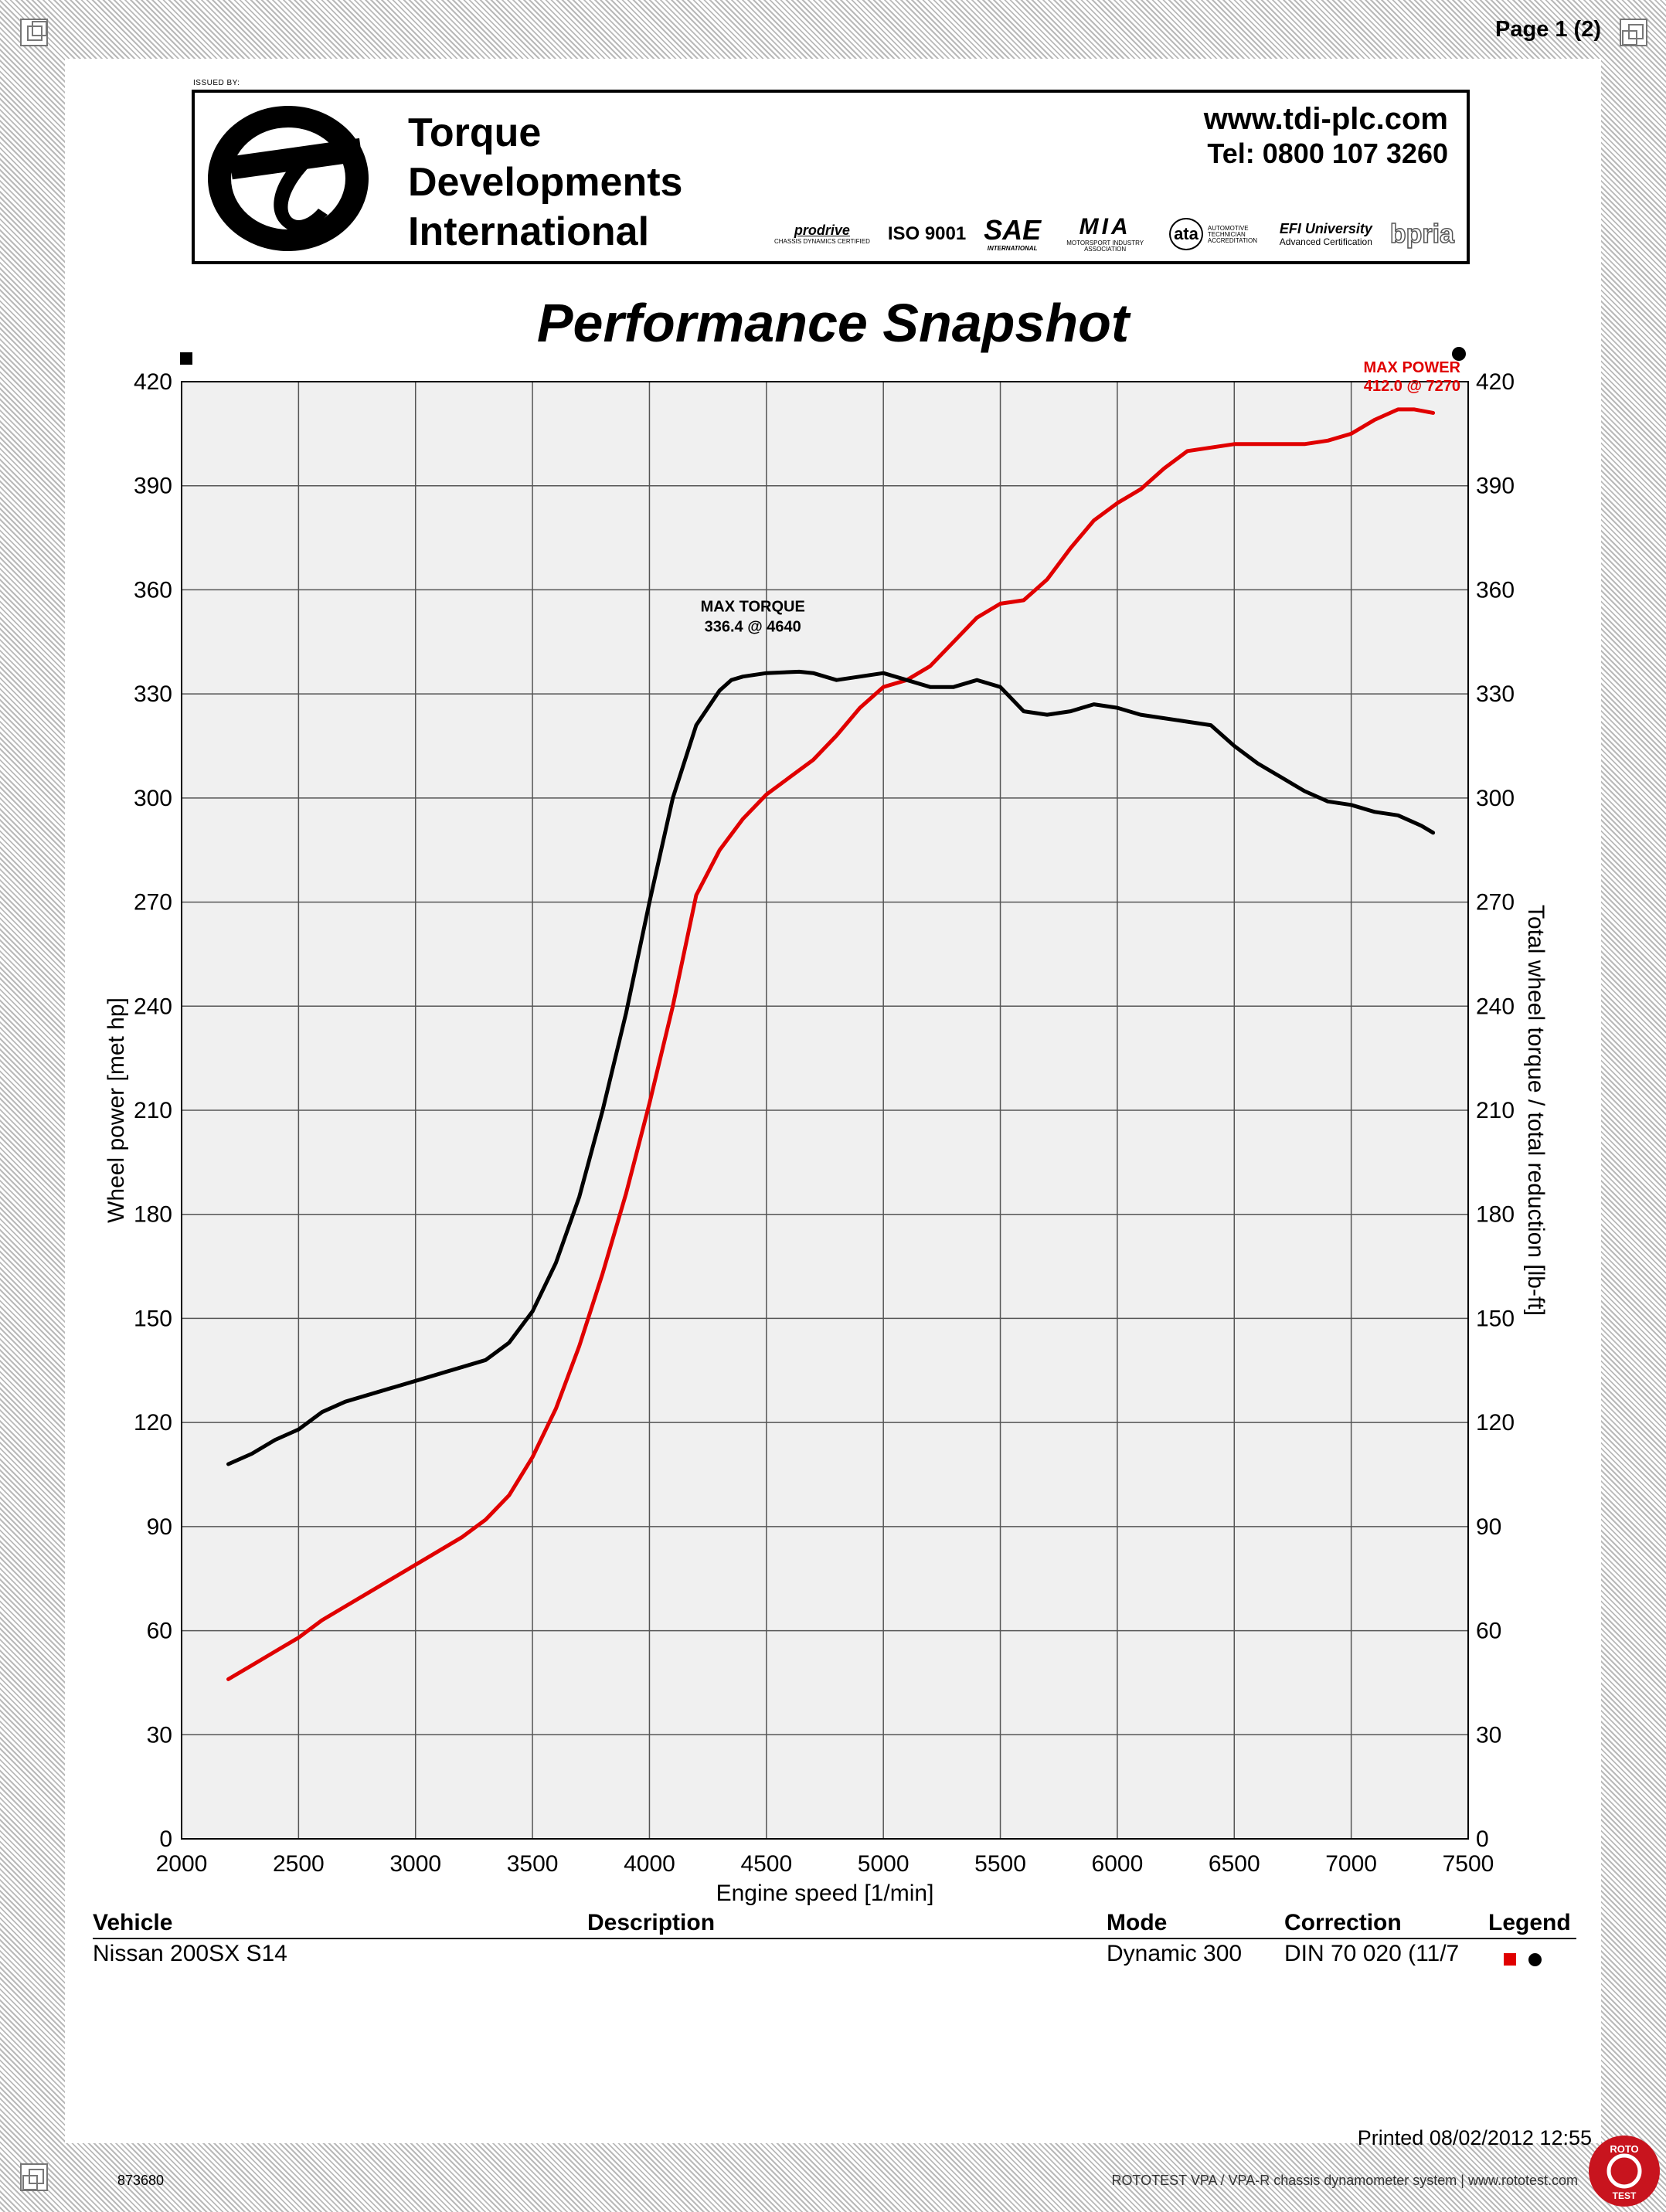  I want to click on x-tick-label: 3000, so click(415, 1864).